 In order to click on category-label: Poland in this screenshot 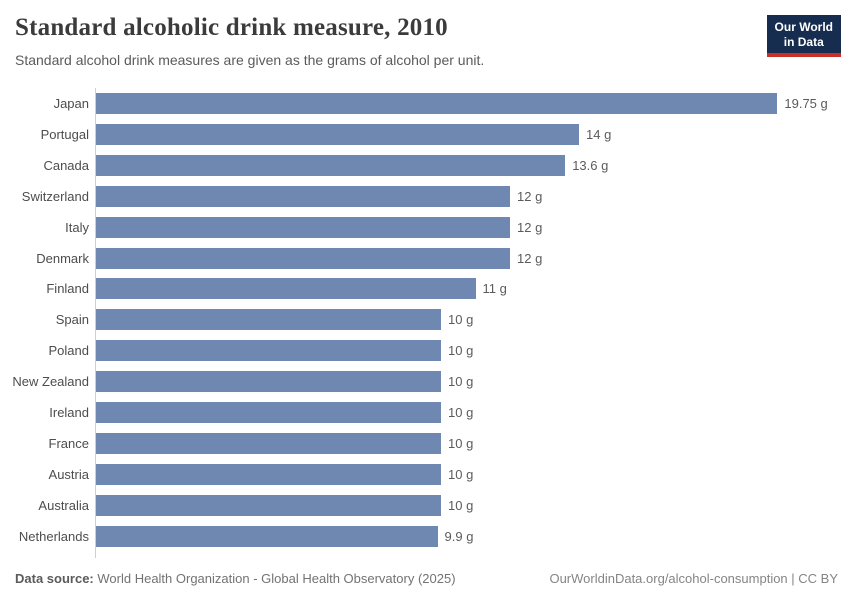, I will do `click(68, 351)`.